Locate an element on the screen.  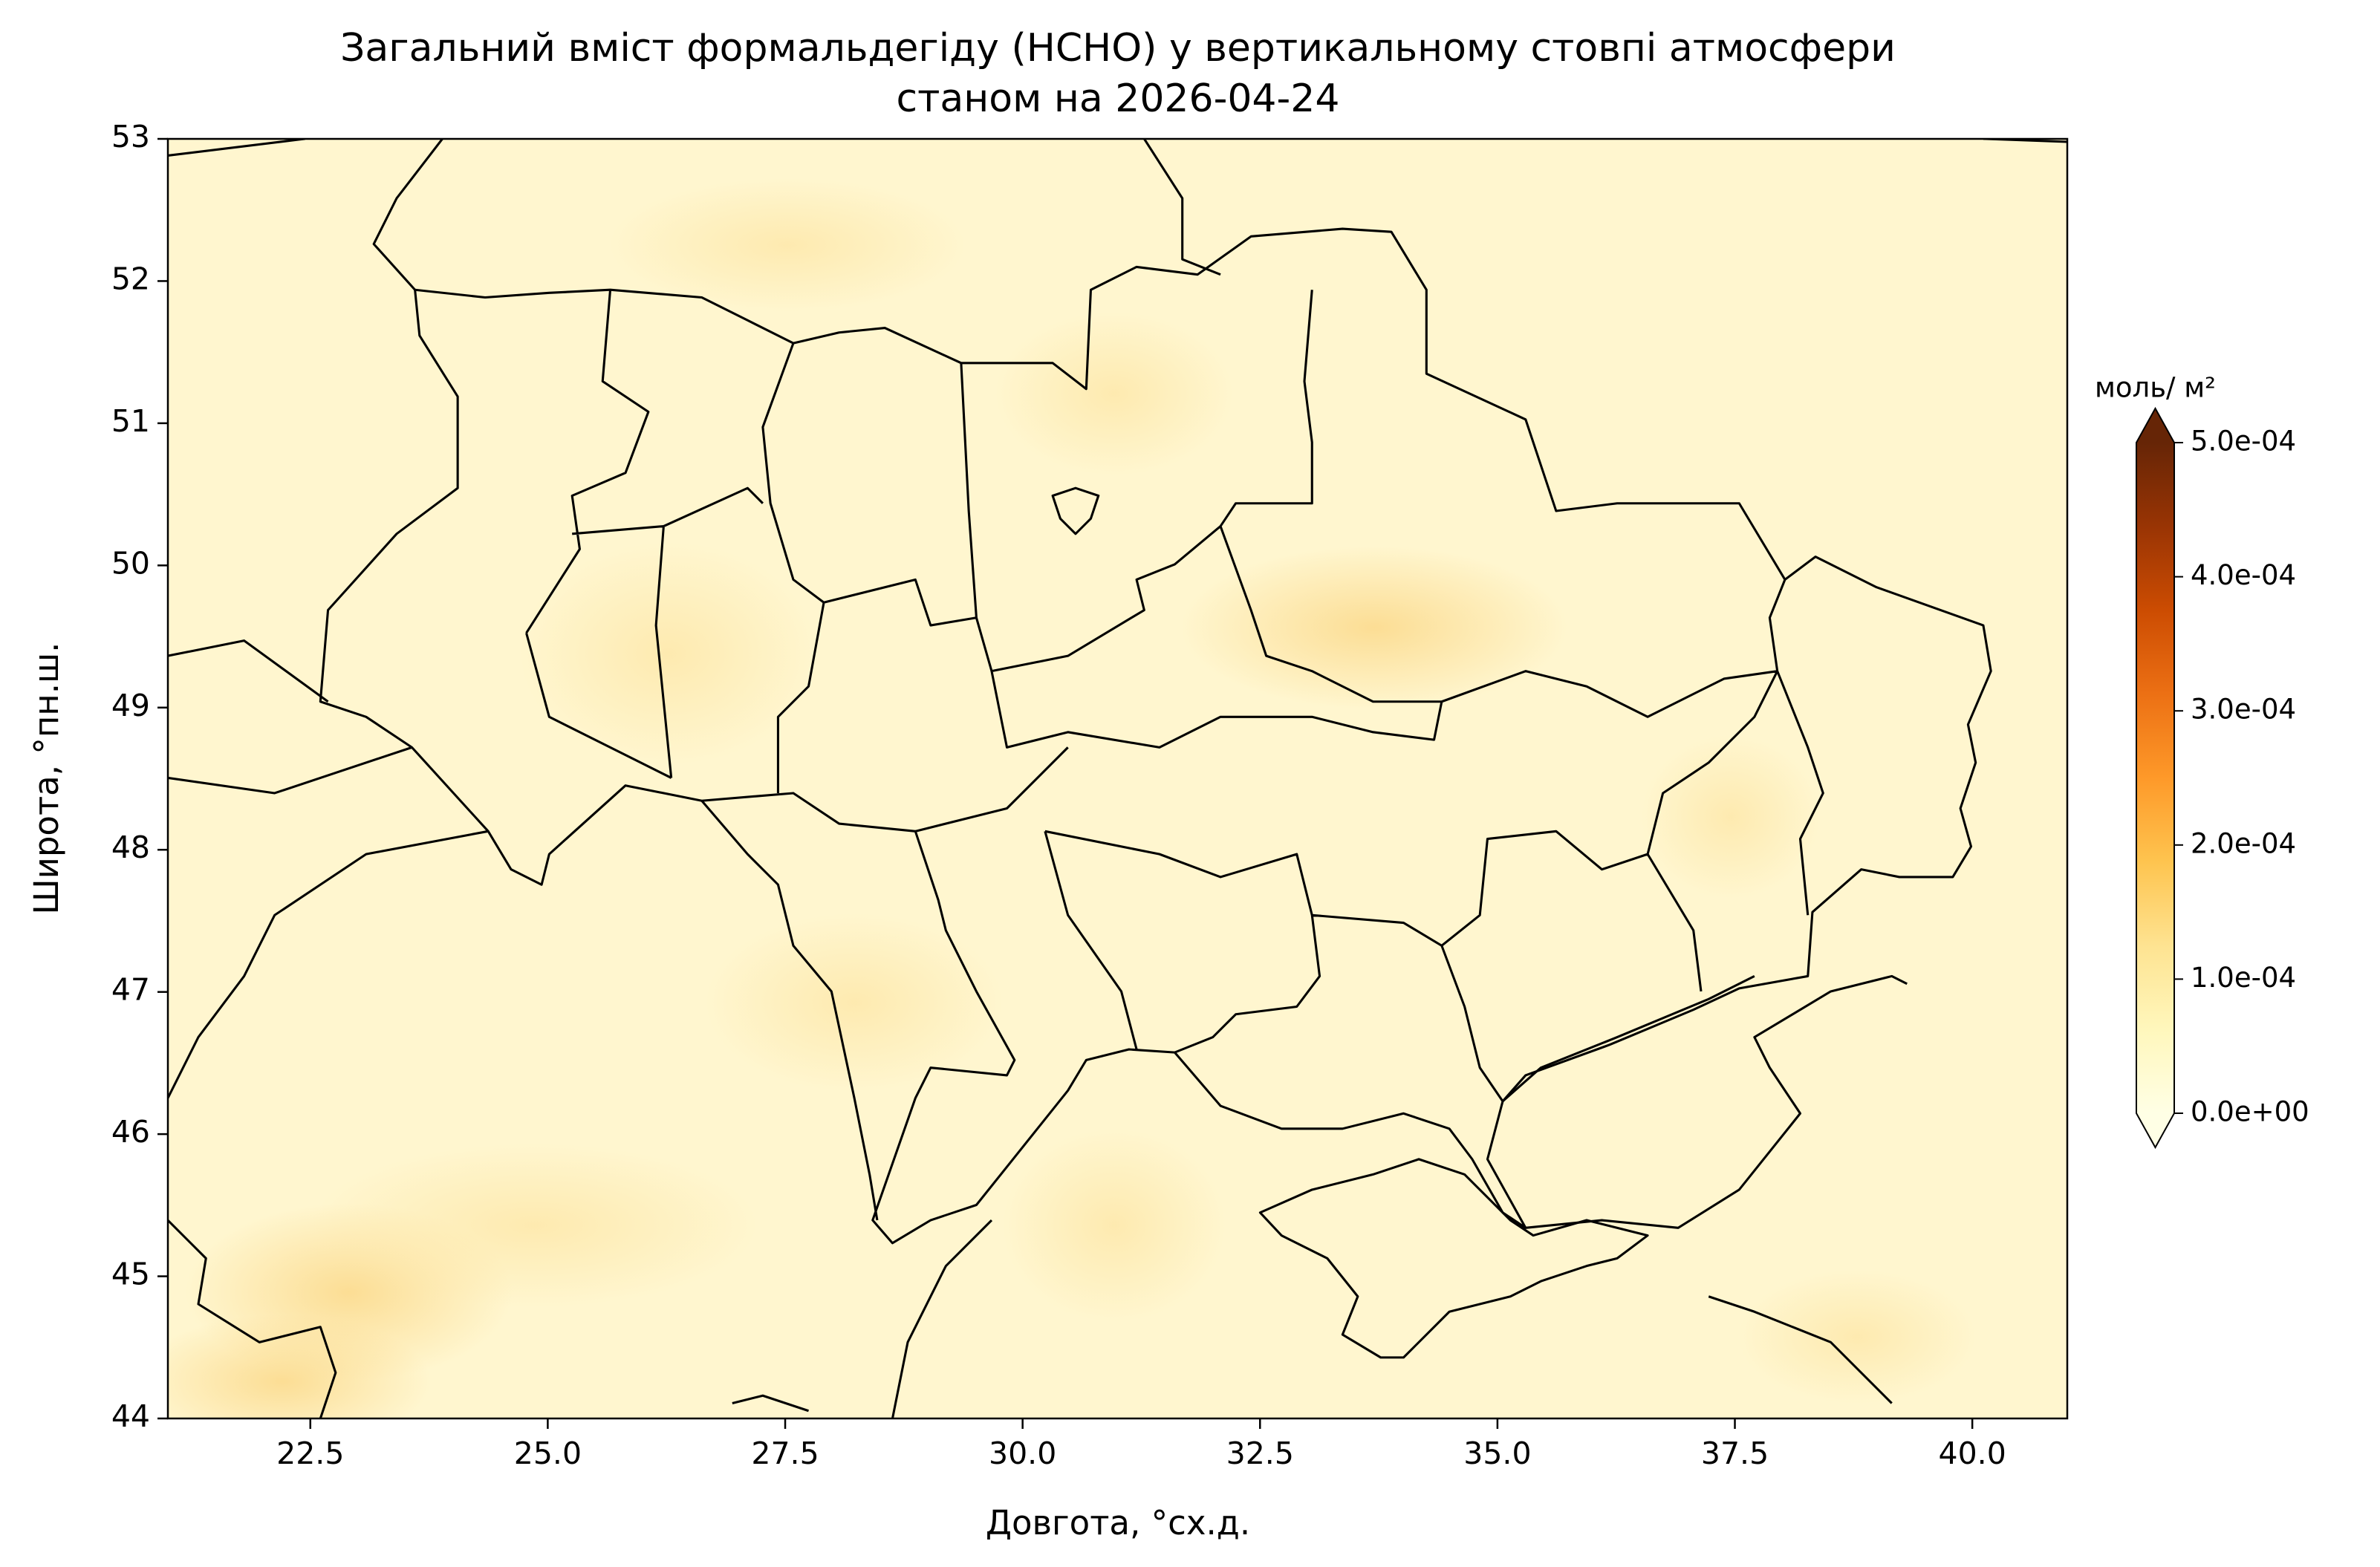
crimea-border is located at coordinates (1454, 1258).